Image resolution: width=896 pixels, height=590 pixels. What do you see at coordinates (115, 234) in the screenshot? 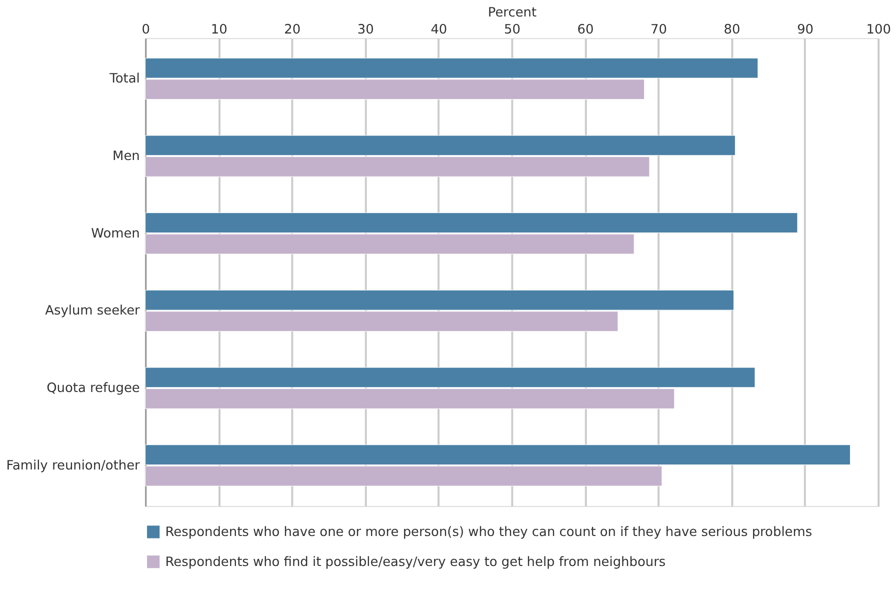
I see `y-tick-label: Women` at bounding box center [115, 234].